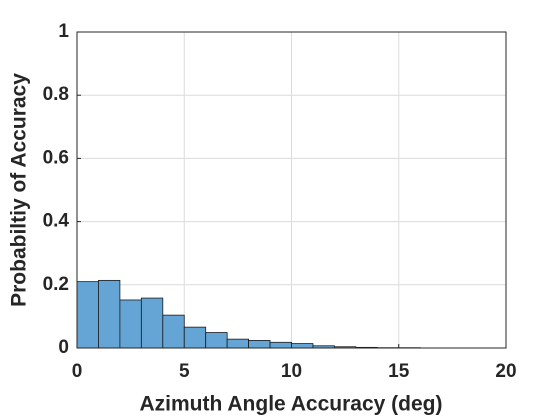 This screenshot has height=420, width=560. What do you see at coordinates (291, 404) in the screenshot?
I see `x-axis-label: Azimuth Angle Accuracy (deg)` at bounding box center [291, 404].